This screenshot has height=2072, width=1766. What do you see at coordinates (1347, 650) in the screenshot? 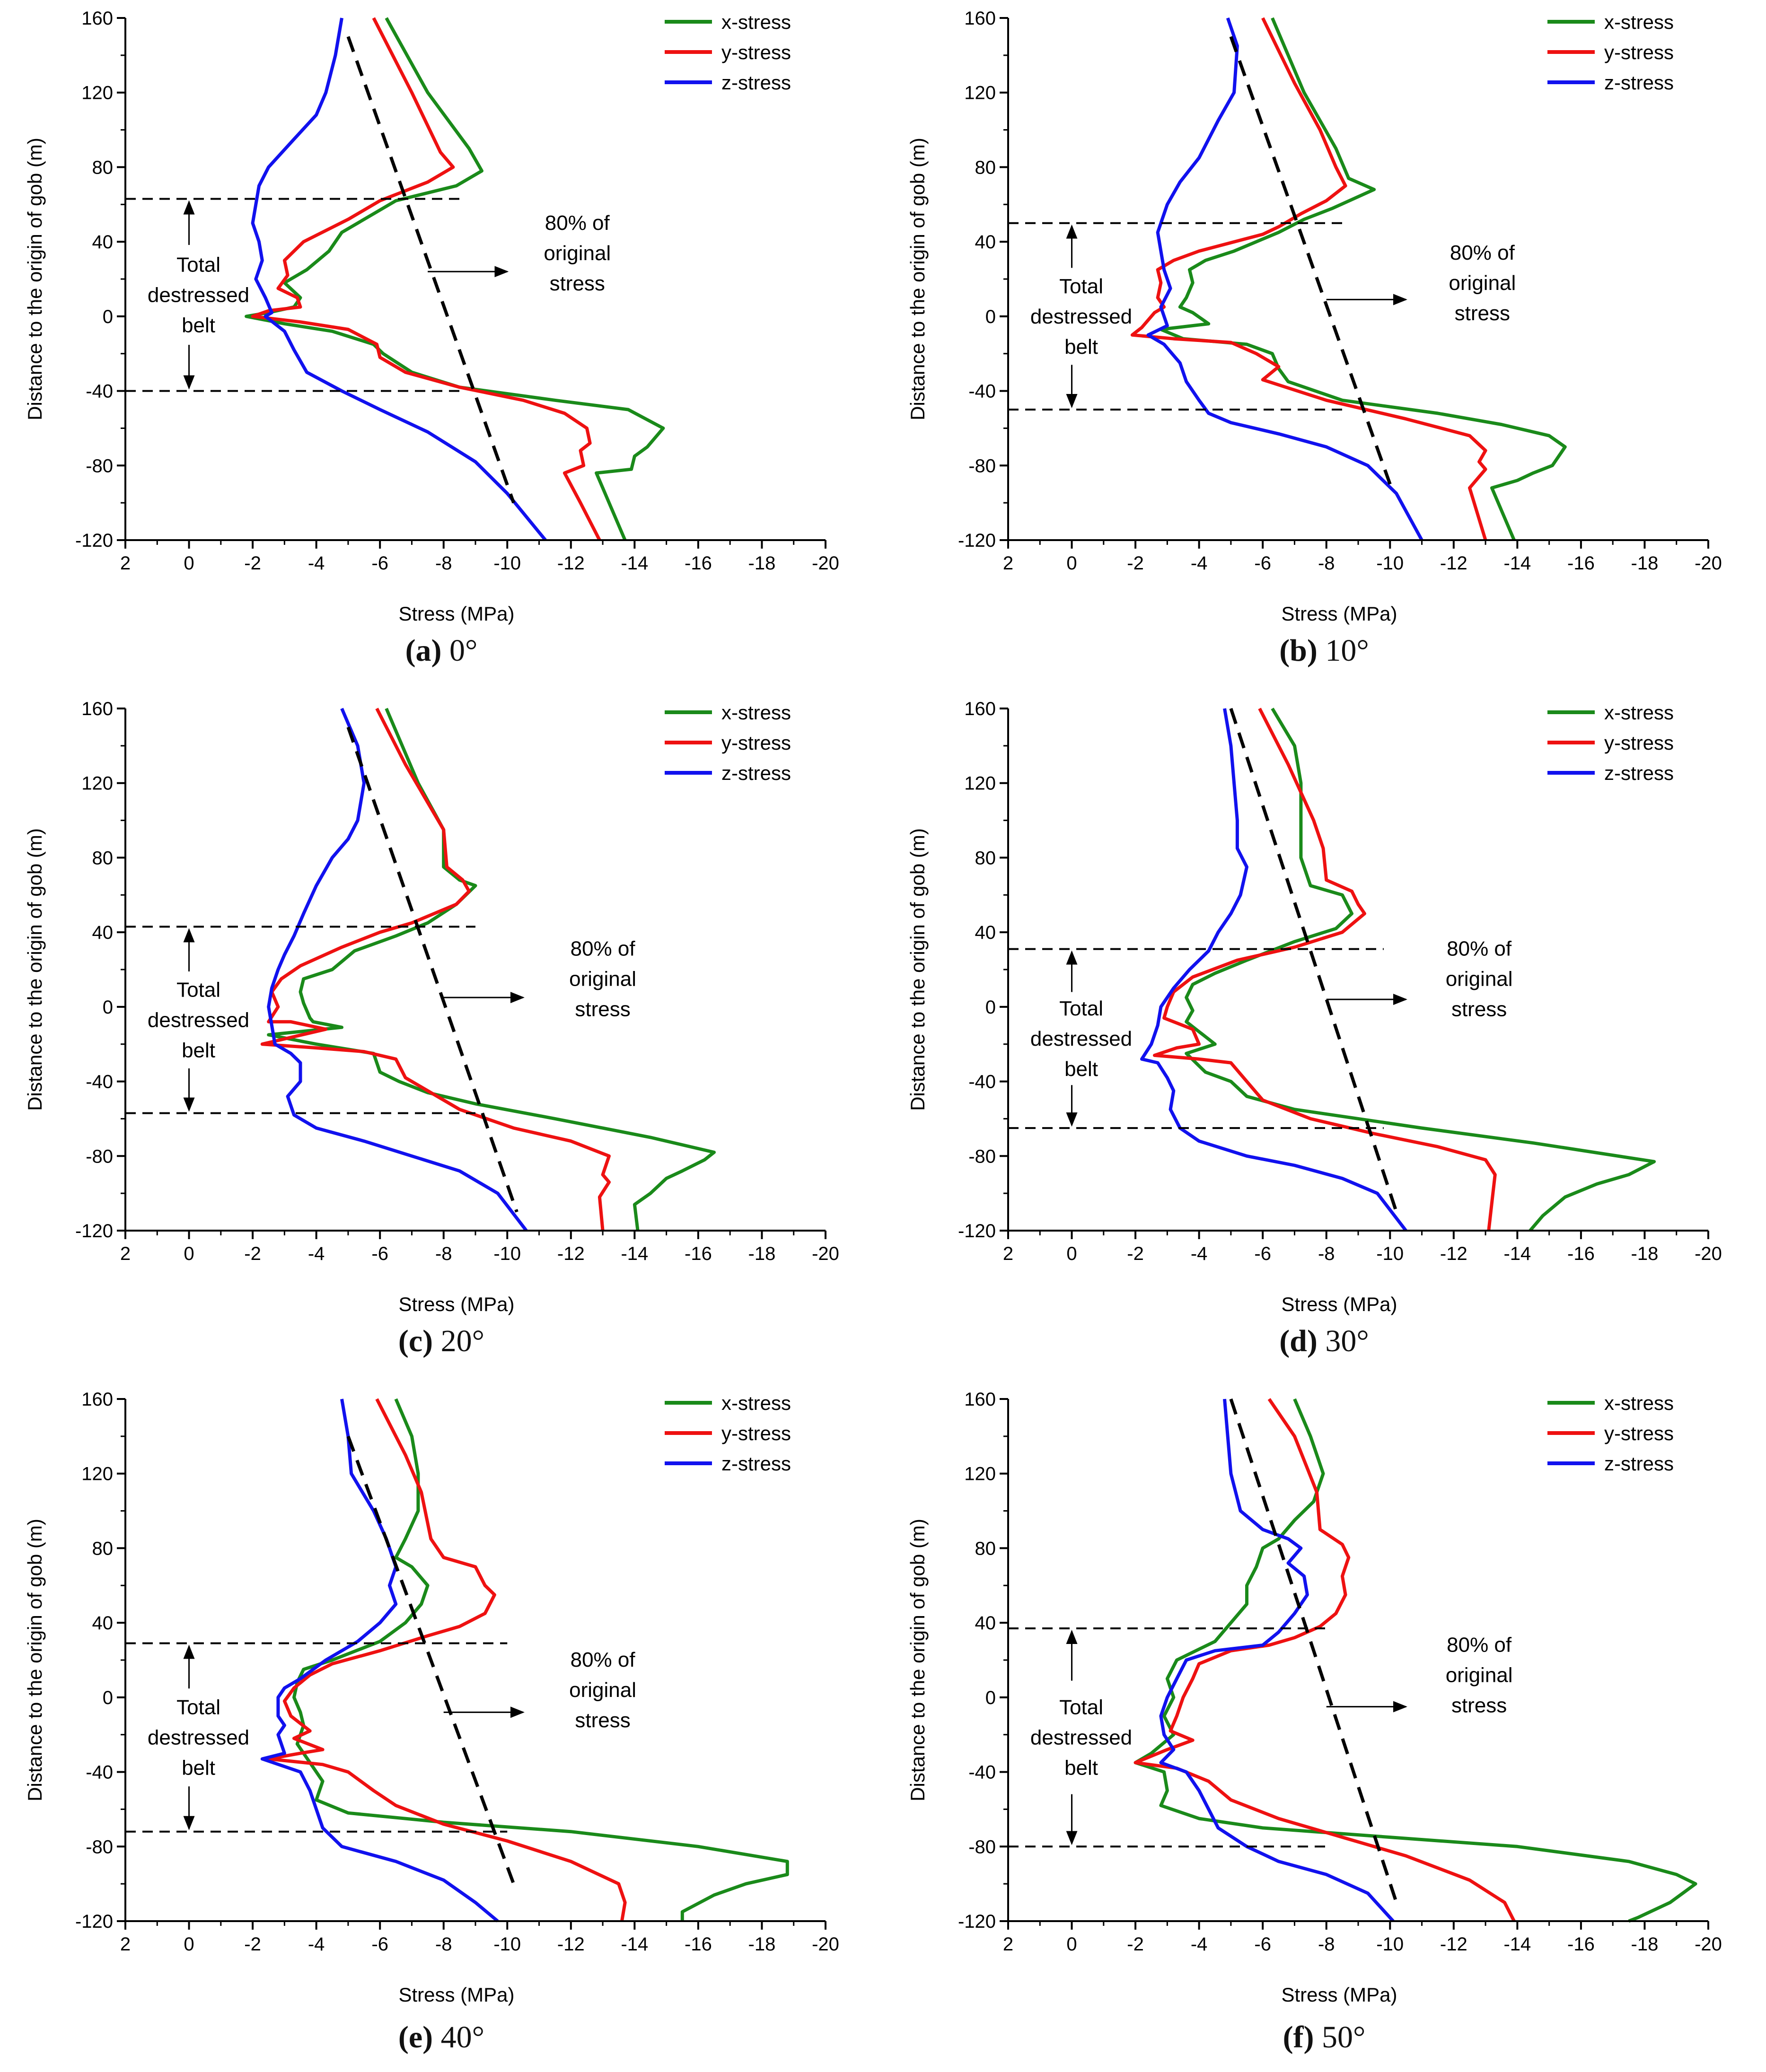
I see `caption-angle: 10°` at bounding box center [1347, 650].